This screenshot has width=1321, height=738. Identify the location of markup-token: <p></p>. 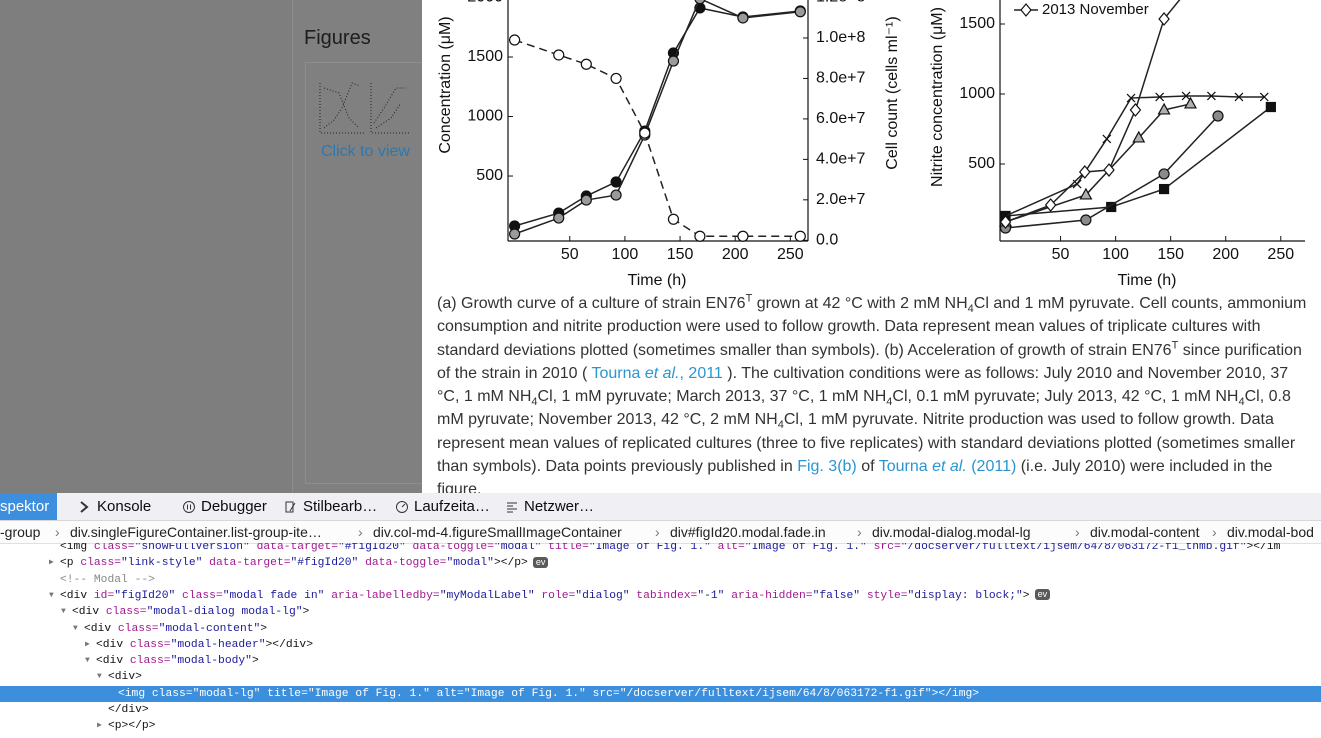
(132, 726).